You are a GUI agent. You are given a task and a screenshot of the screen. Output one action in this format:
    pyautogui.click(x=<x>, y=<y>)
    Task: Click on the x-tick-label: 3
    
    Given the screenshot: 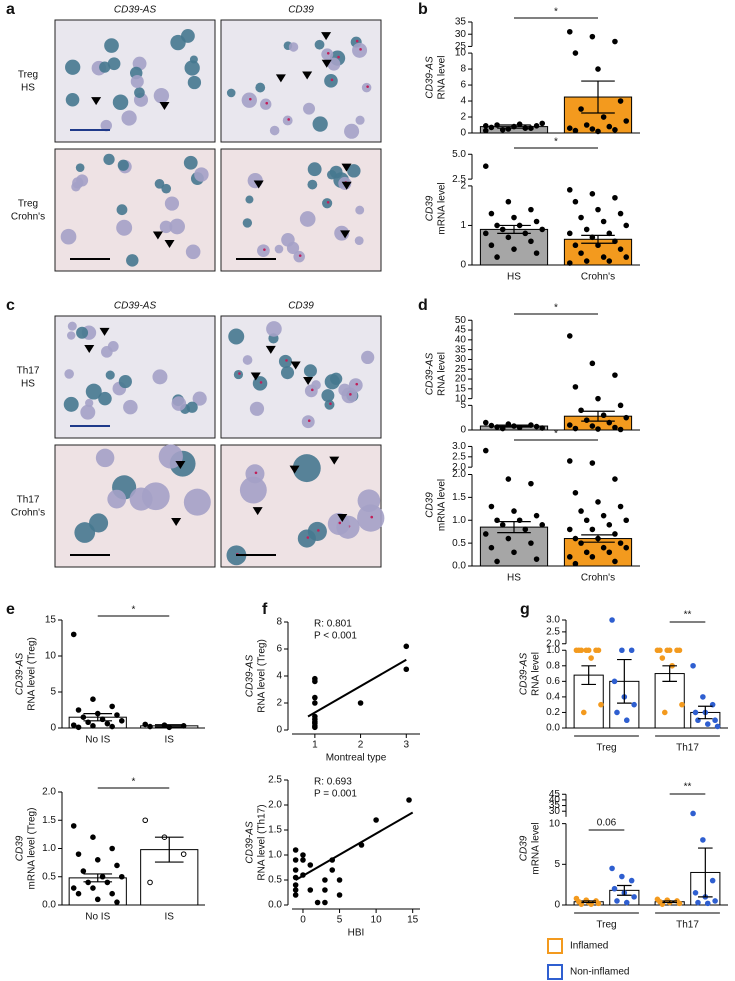 What is the action you would take?
    pyautogui.click(x=407, y=745)
    